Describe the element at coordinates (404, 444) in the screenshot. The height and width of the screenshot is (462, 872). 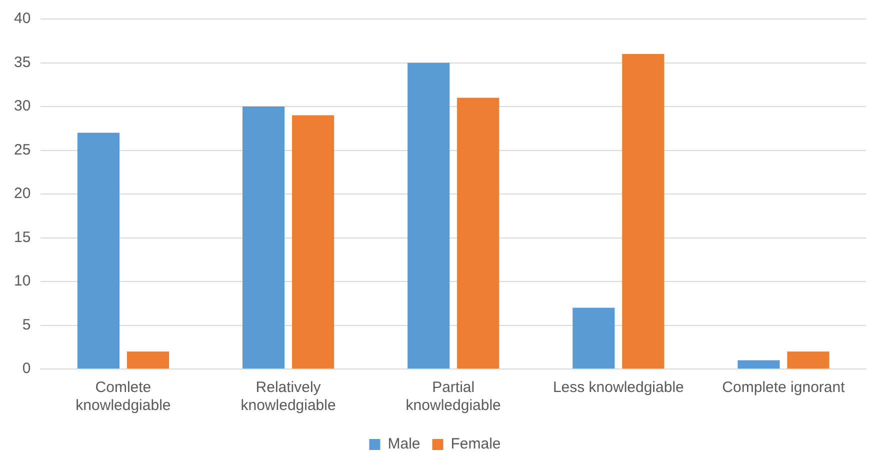
I see `legend-label: Male` at that location.